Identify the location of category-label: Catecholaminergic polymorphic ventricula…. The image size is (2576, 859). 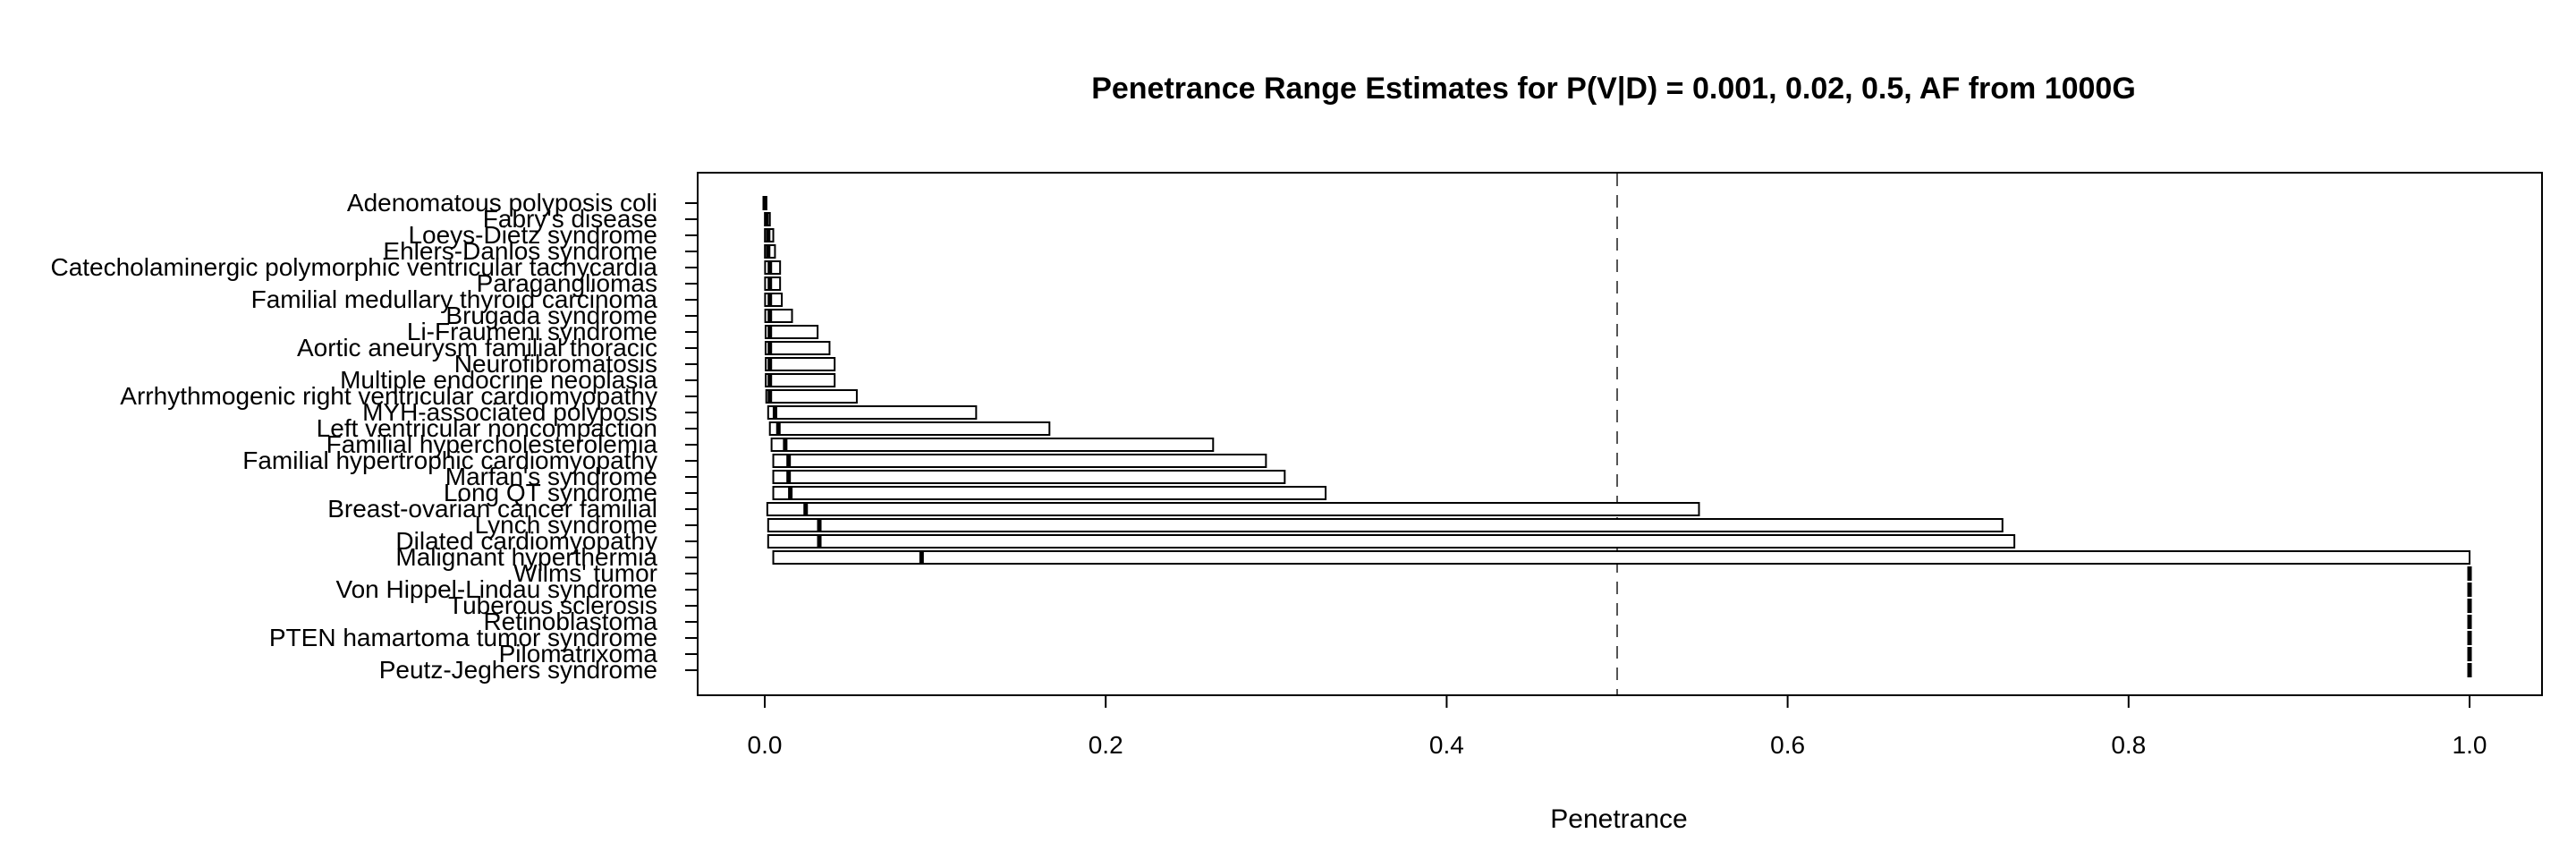
(353, 267).